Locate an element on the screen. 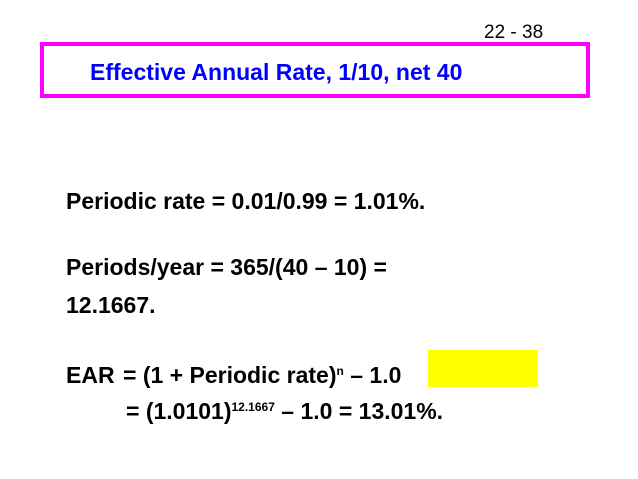 This screenshot has height=479, width=638. ear-formula-exponent: n is located at coordinates (340, 371).